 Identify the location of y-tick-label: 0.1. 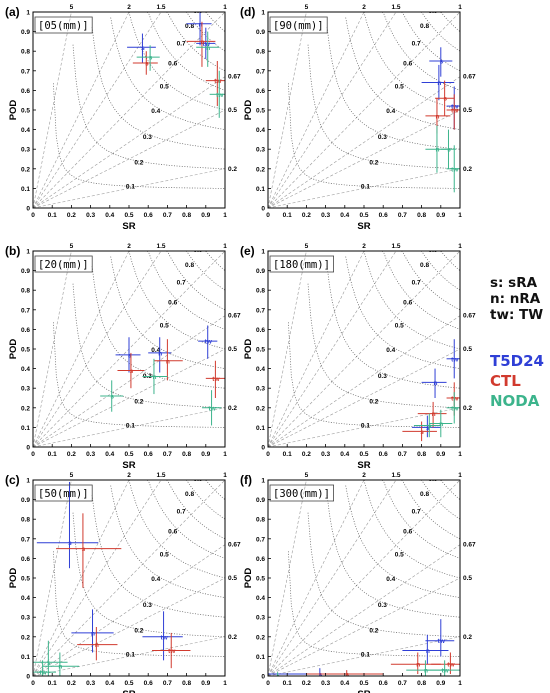
(25, 657).